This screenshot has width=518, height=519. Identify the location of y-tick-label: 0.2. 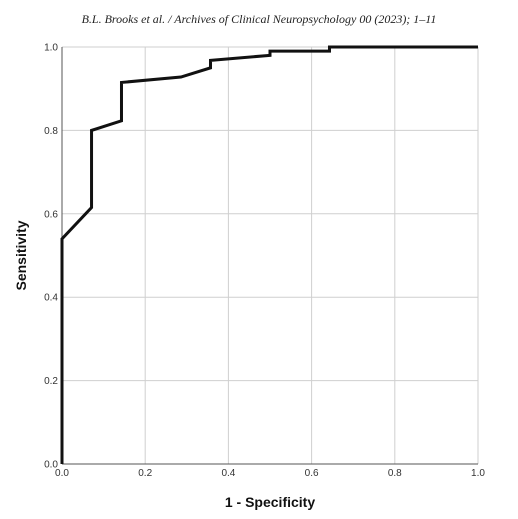
(51, 381).